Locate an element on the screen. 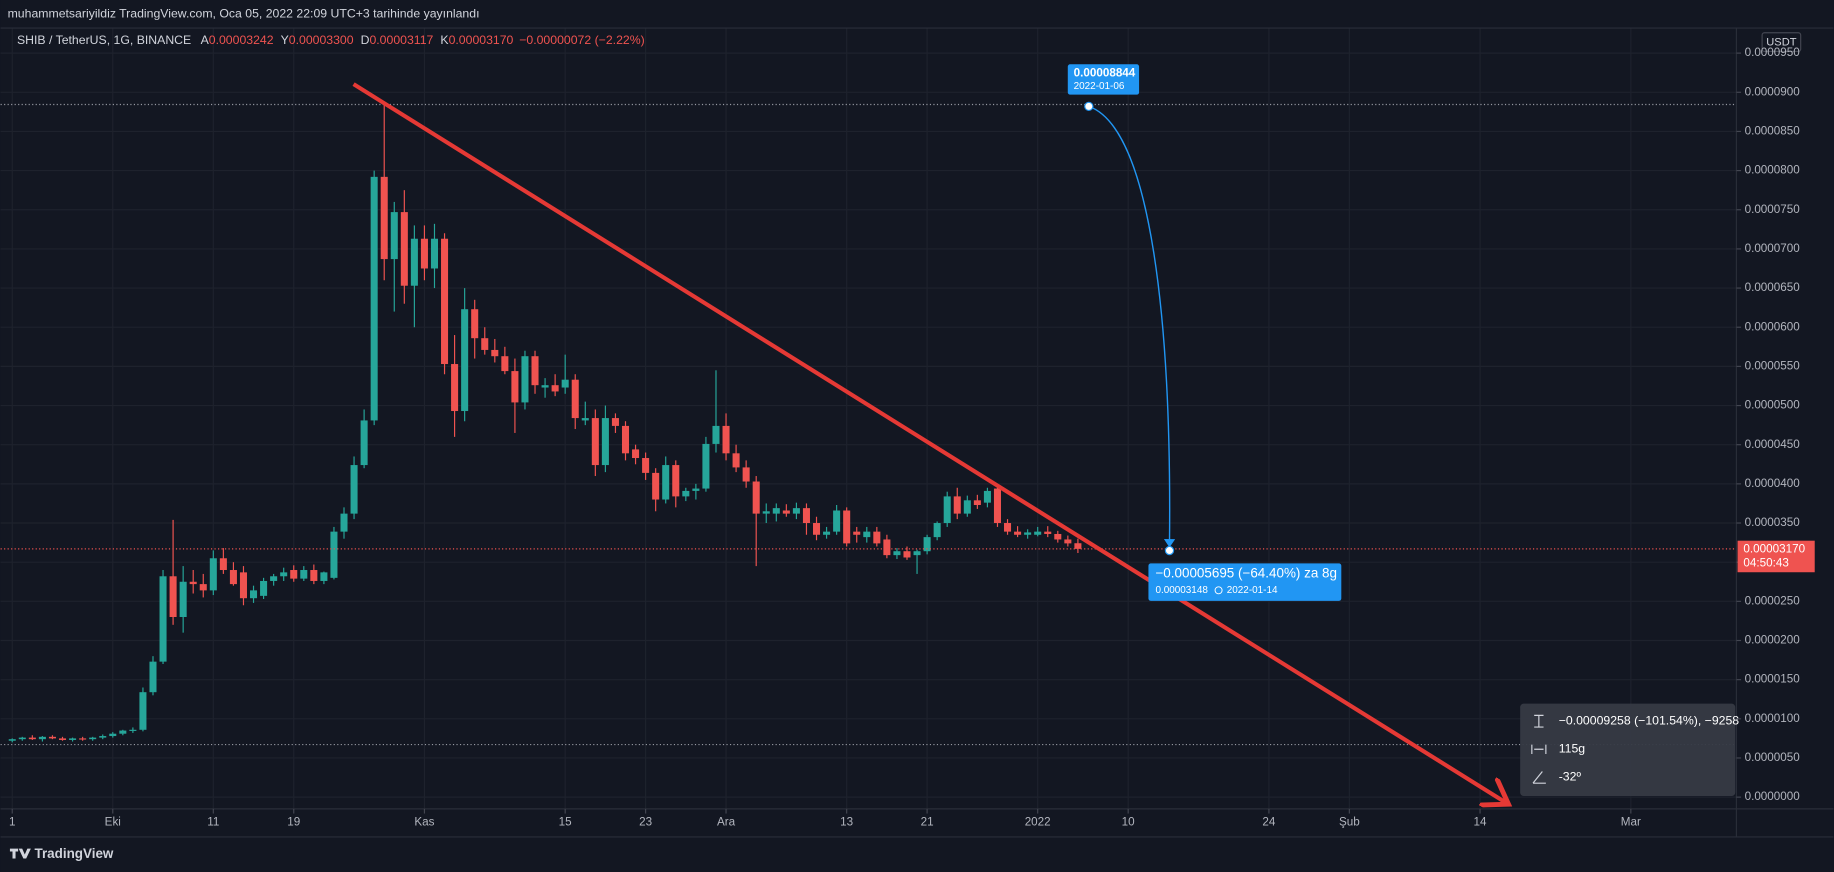 Image resolution: width=1834 pixels, height=872 pixels. clock-icon is located at coordinates (1218, 590).